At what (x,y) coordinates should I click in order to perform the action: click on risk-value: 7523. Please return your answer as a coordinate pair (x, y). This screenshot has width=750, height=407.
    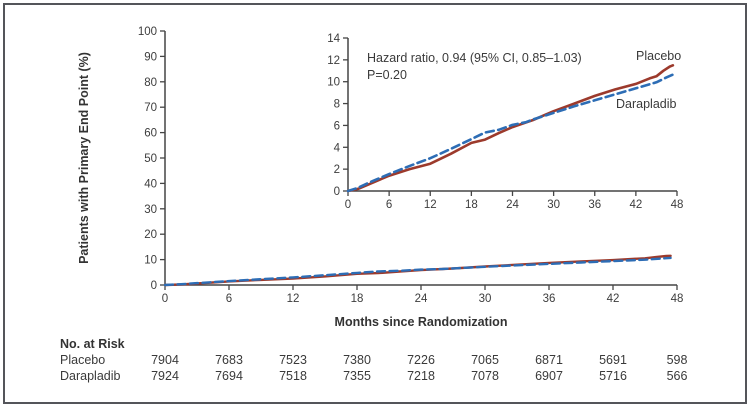
    Looking at the image, I should click on (293, 360).